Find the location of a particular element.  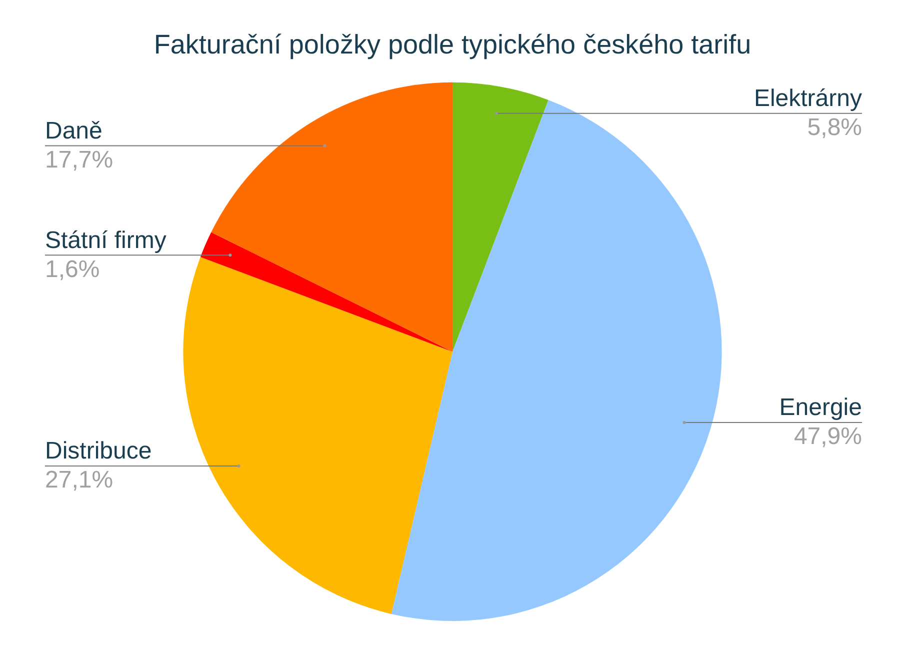

slice-label: Energie is located at coordinates (820, 408).